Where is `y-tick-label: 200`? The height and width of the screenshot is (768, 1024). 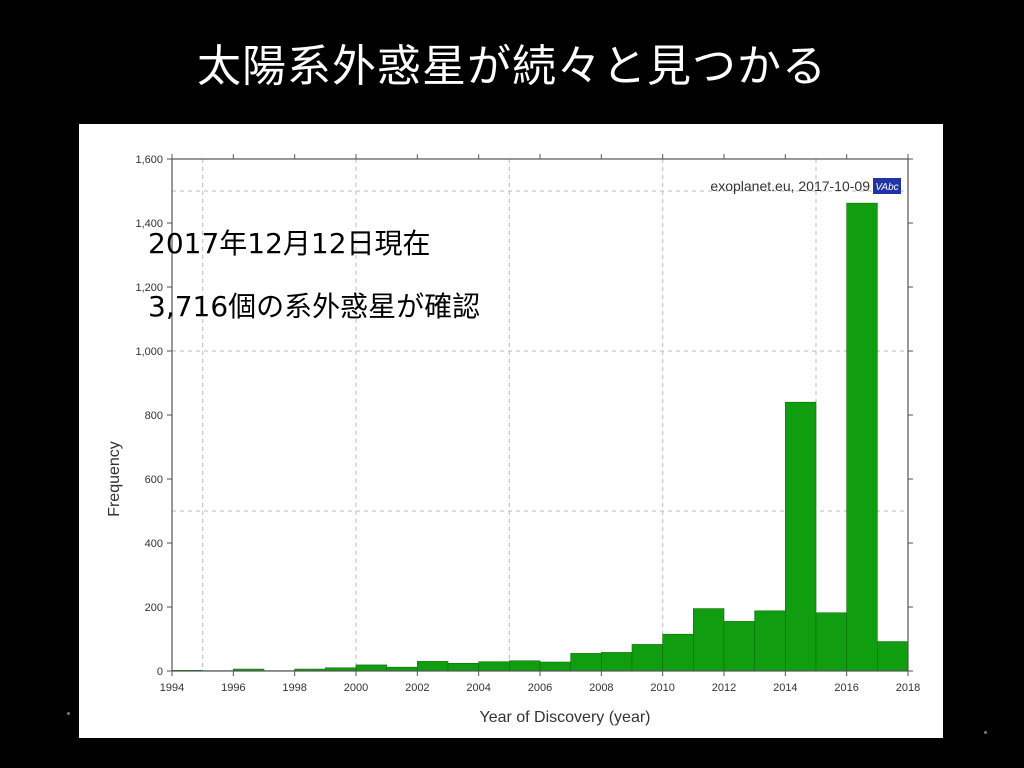
y-tick-label: 200 is located at coordinates (154, 608).